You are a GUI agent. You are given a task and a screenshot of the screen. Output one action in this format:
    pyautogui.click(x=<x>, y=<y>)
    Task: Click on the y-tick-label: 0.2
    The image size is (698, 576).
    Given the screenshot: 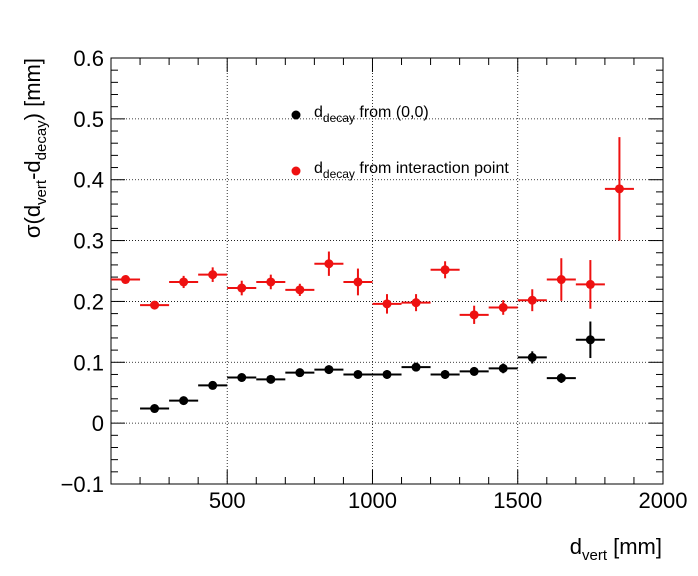 What is the action you would take?
    pyautogui.click(x=88, y=301)
    